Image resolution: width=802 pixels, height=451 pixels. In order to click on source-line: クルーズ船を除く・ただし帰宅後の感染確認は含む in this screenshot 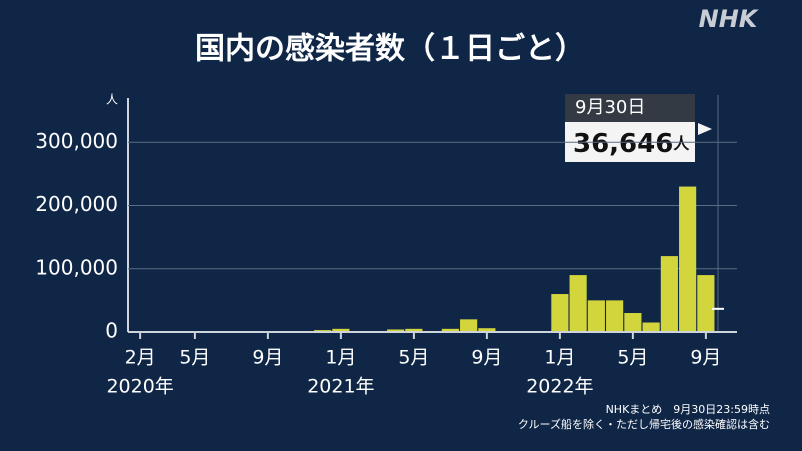, I will do `click(644, 424)`.